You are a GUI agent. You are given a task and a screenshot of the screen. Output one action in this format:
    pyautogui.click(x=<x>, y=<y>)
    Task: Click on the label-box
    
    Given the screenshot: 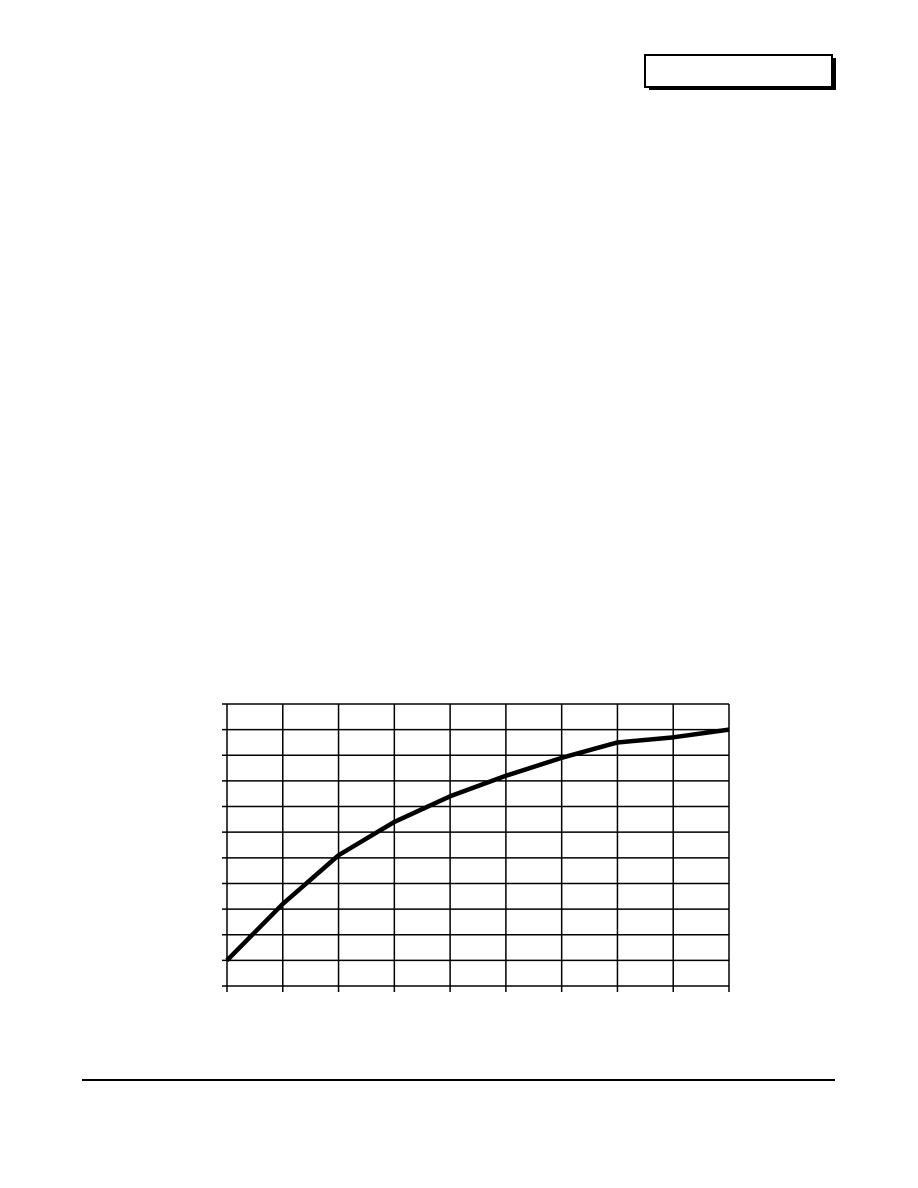 What is the action you would take?
    pyautogui.click(x=738, y=71)
    